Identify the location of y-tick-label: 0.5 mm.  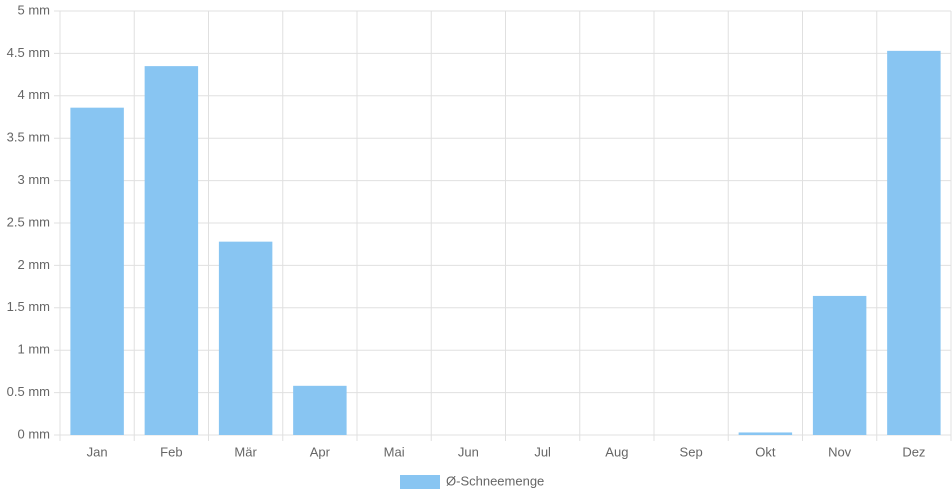
(28, 391).